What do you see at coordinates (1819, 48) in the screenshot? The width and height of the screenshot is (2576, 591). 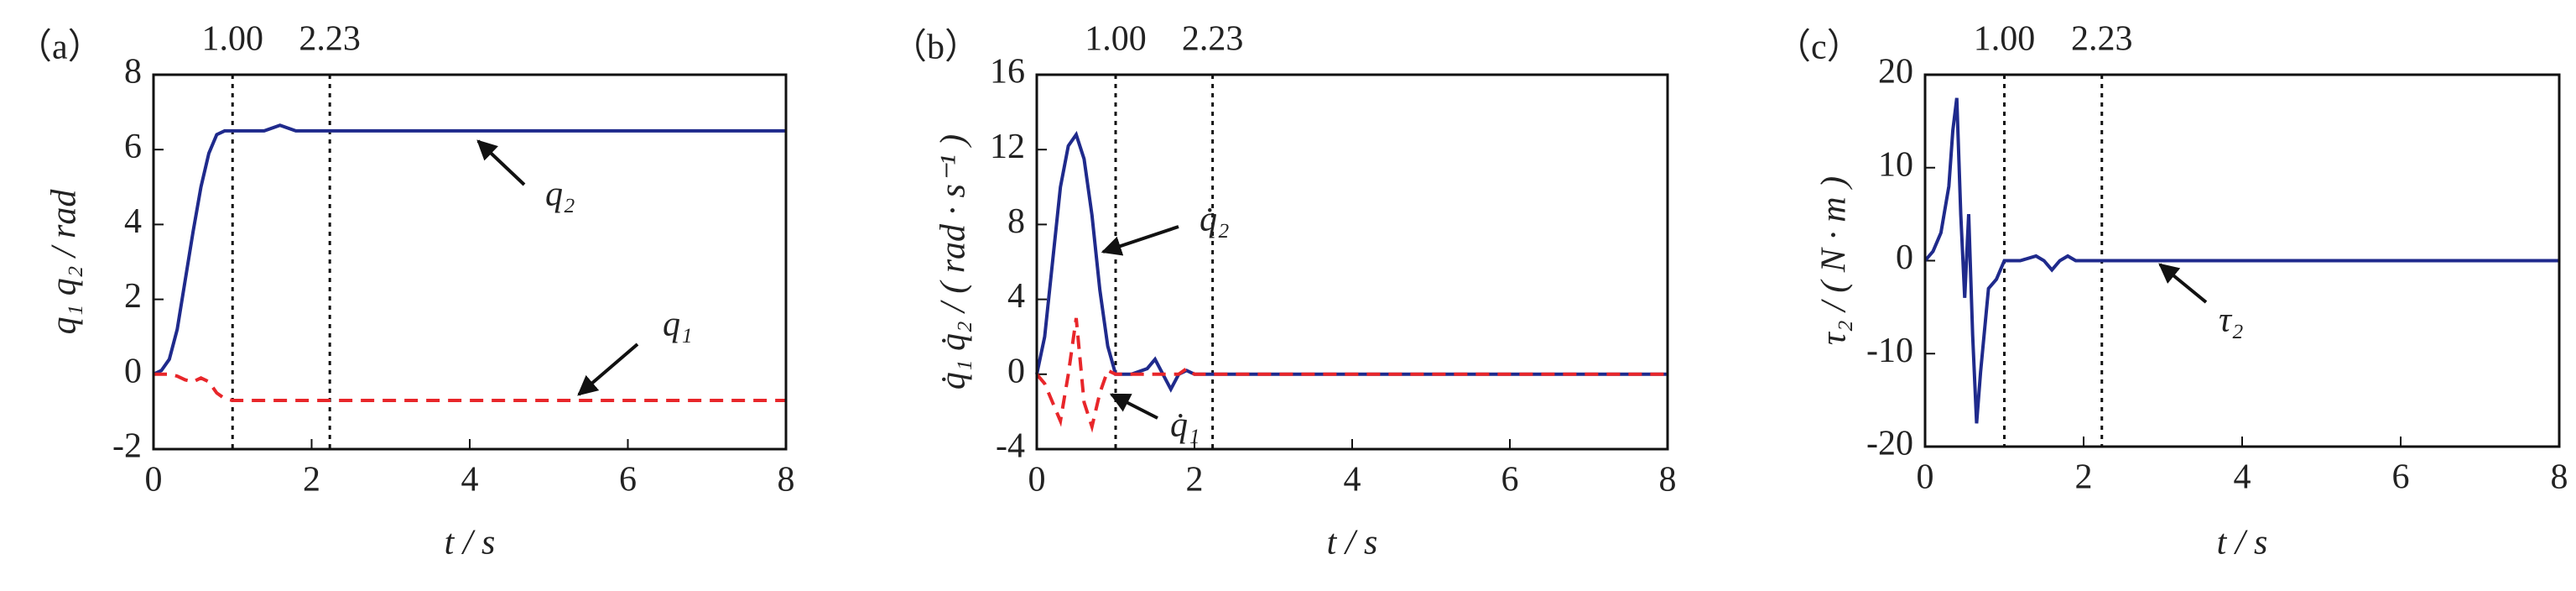 I see `panel-label: （c）` at bounding box center [1819, 48].